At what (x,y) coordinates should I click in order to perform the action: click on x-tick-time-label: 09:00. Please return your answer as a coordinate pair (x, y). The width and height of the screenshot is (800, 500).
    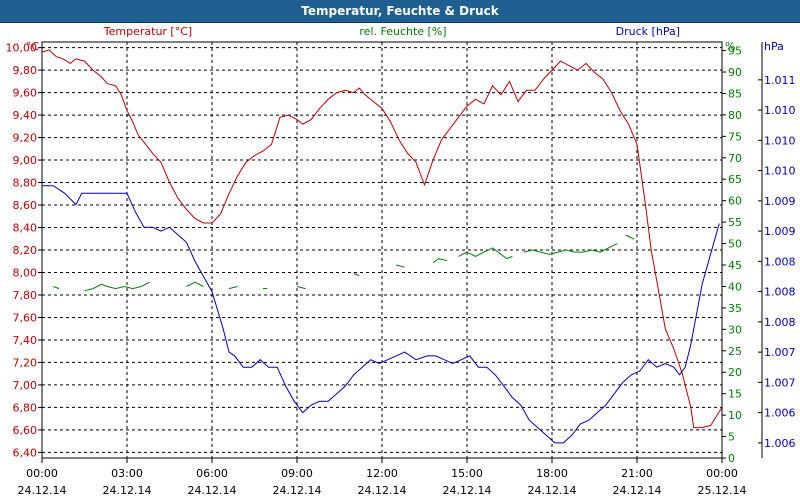
    Looking at the image, I should click on (297, 473).